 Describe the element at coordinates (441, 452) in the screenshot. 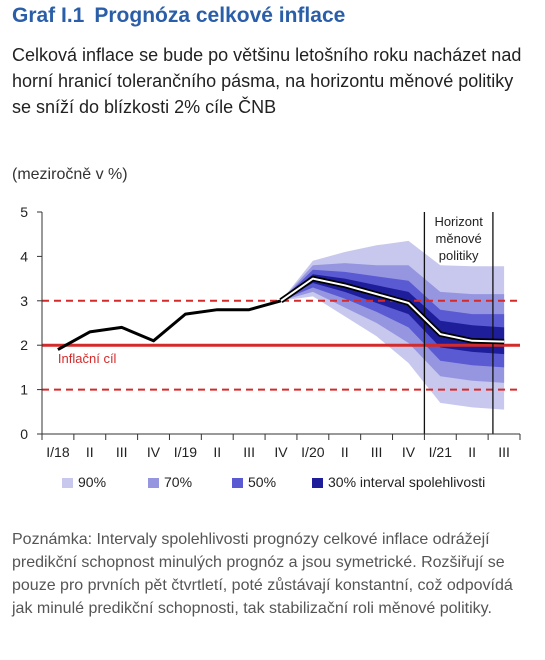

I see `x-tick-label-12: I/21` at that location.